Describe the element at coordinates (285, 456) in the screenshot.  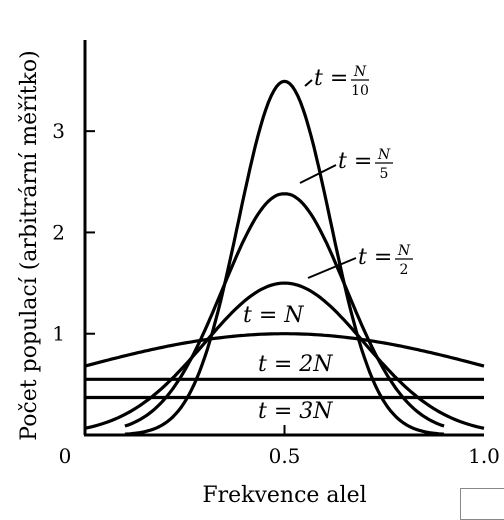
I see `x-tick-label: 0.5` at that location.